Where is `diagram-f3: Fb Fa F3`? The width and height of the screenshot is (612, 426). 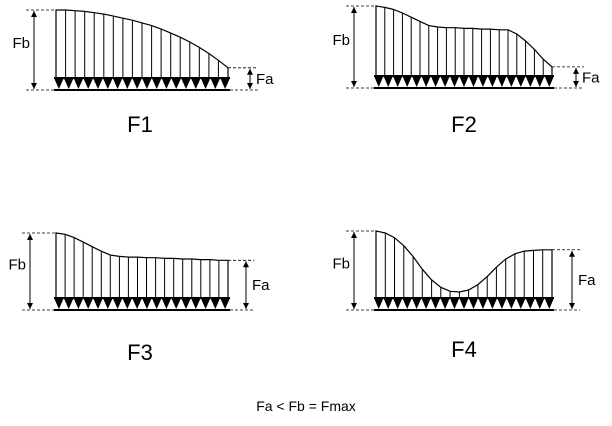 diagram-f3: Fb Fa F3 is located at coordinates (139, 298).